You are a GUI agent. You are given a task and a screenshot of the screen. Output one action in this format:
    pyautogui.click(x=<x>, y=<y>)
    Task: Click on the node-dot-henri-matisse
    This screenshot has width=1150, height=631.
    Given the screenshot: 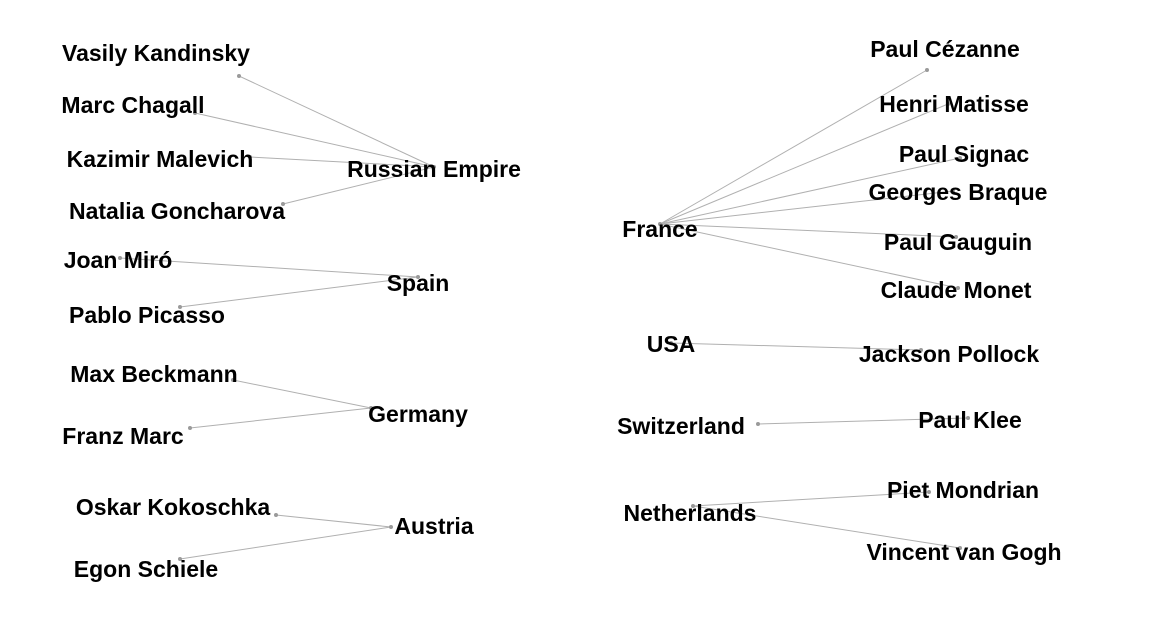 What is the action you would take?
    pyautogui.click(x=948, y=104)
    